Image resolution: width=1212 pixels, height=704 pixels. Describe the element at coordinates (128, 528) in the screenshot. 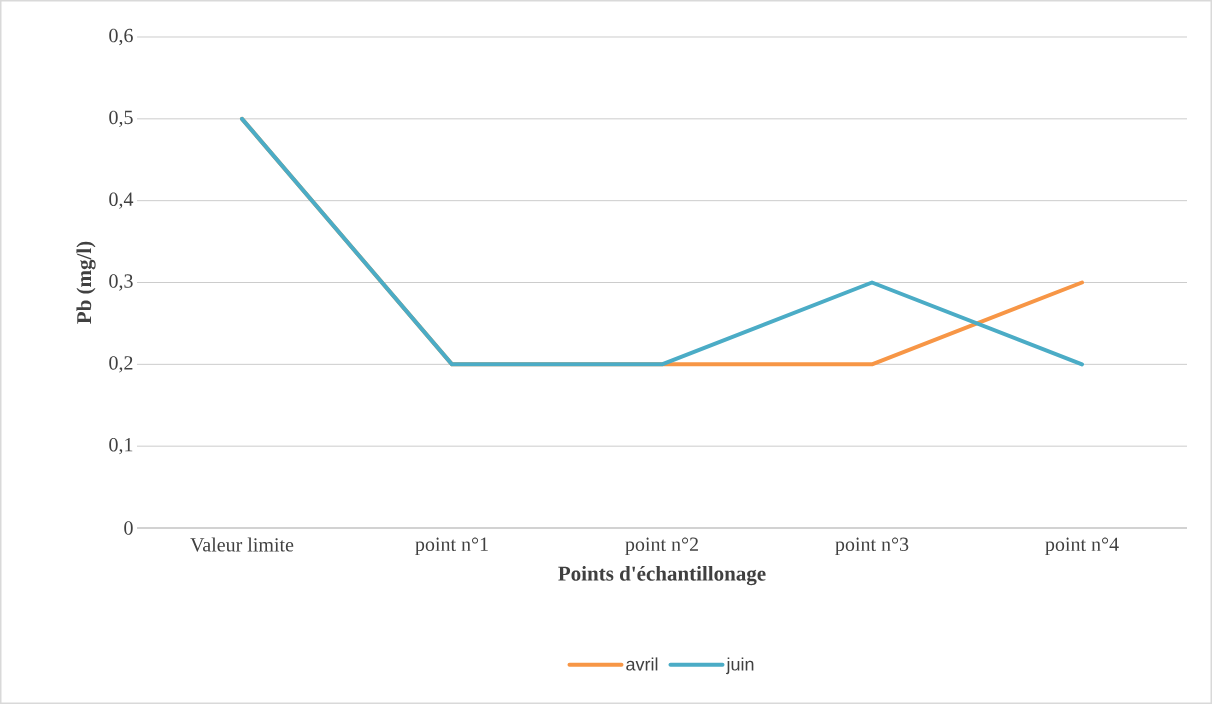

I see `y-tick-label: 0` at that location.